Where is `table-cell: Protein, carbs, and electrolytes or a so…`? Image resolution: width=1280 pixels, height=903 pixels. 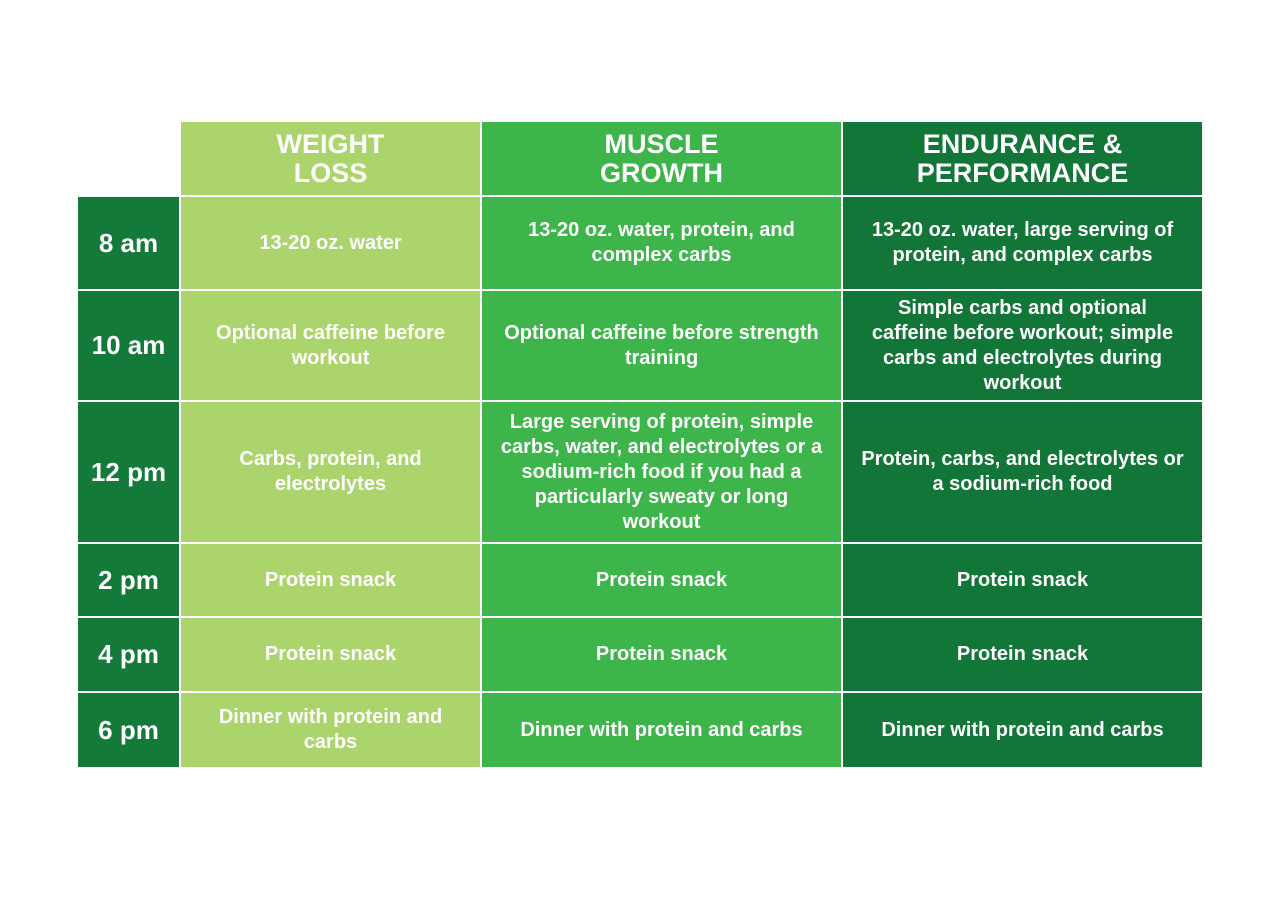
table-cell: Protein, carbs, and electrolytes or a so… is located at coordinates (1022, 472).